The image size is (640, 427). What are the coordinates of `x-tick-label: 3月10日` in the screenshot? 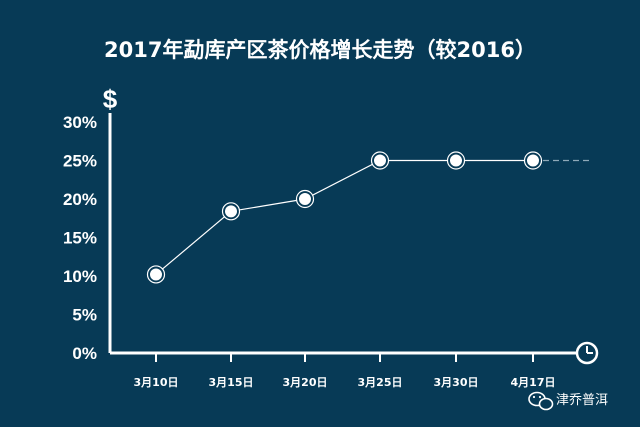 It's located at (156, 382).